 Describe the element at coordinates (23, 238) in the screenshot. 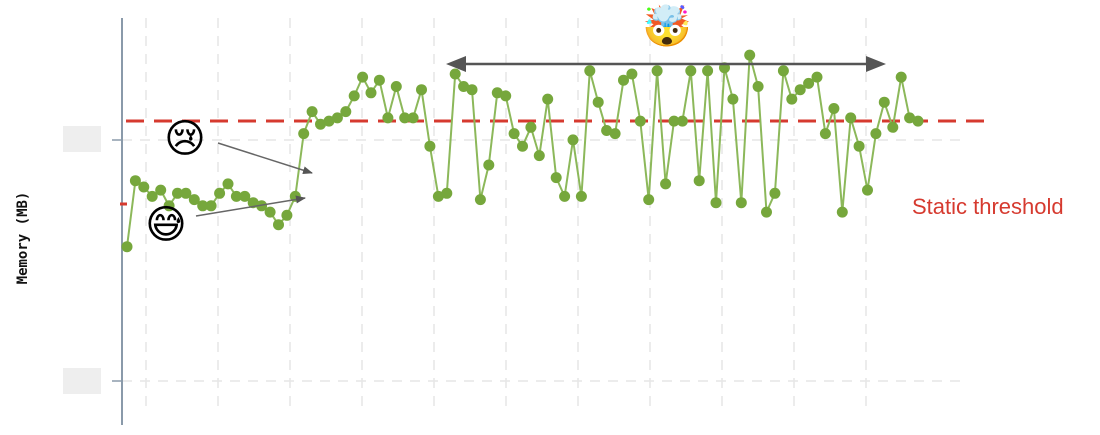

I see `y-axis-label: Memory (MB)` at that location.